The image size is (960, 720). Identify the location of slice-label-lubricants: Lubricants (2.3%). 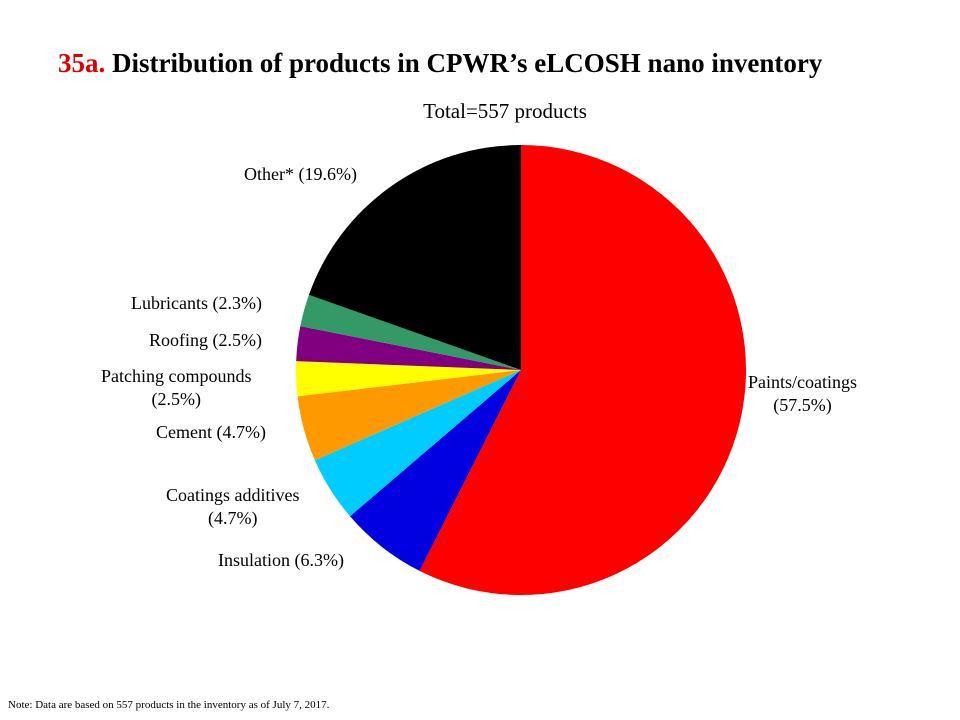
(196, 303).